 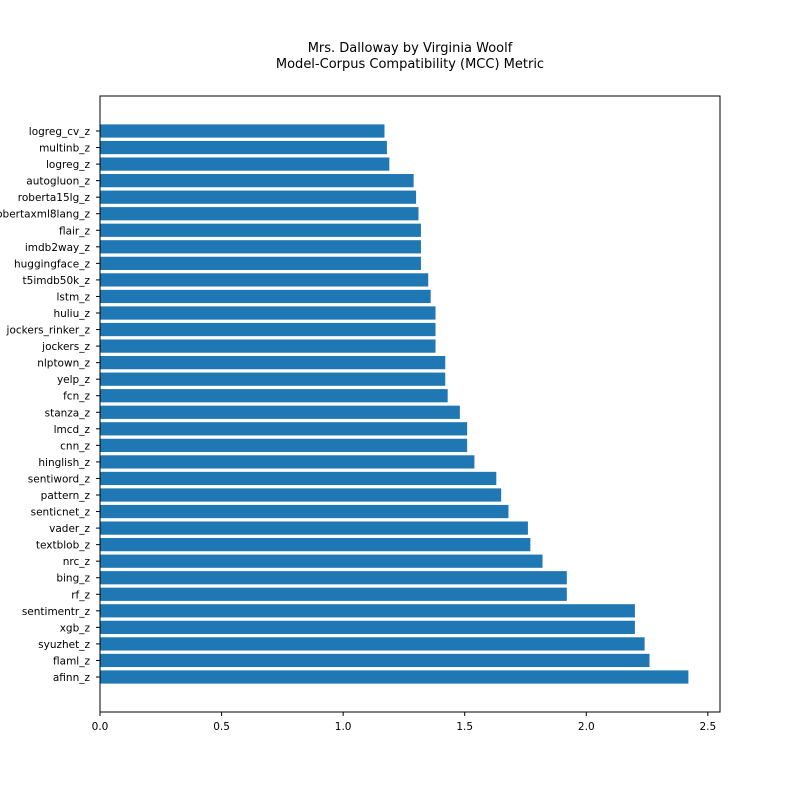 What do you see at coordinates (63, 364) in the screenshot?
I see `y-tick-label: nlptown_z` at bounding box center [63, 364].